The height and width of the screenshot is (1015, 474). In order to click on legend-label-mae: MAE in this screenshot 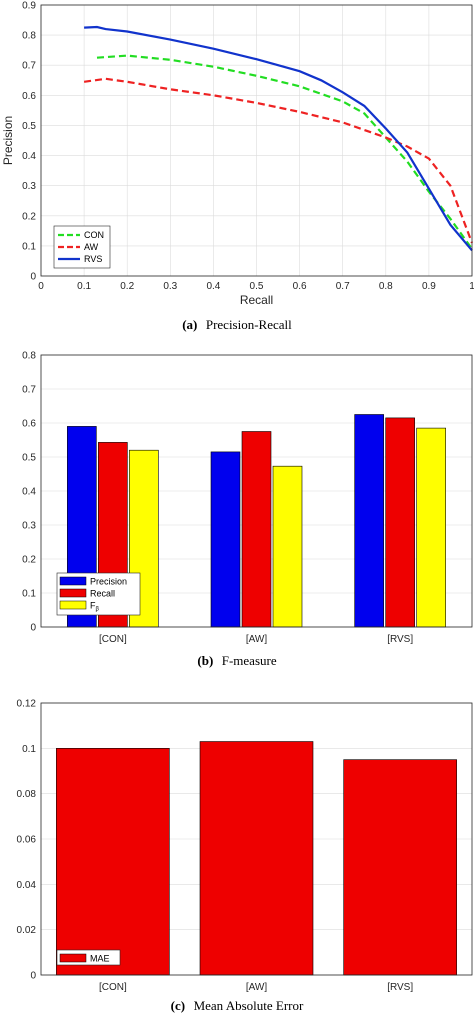, I will do `click(100, 959)`.